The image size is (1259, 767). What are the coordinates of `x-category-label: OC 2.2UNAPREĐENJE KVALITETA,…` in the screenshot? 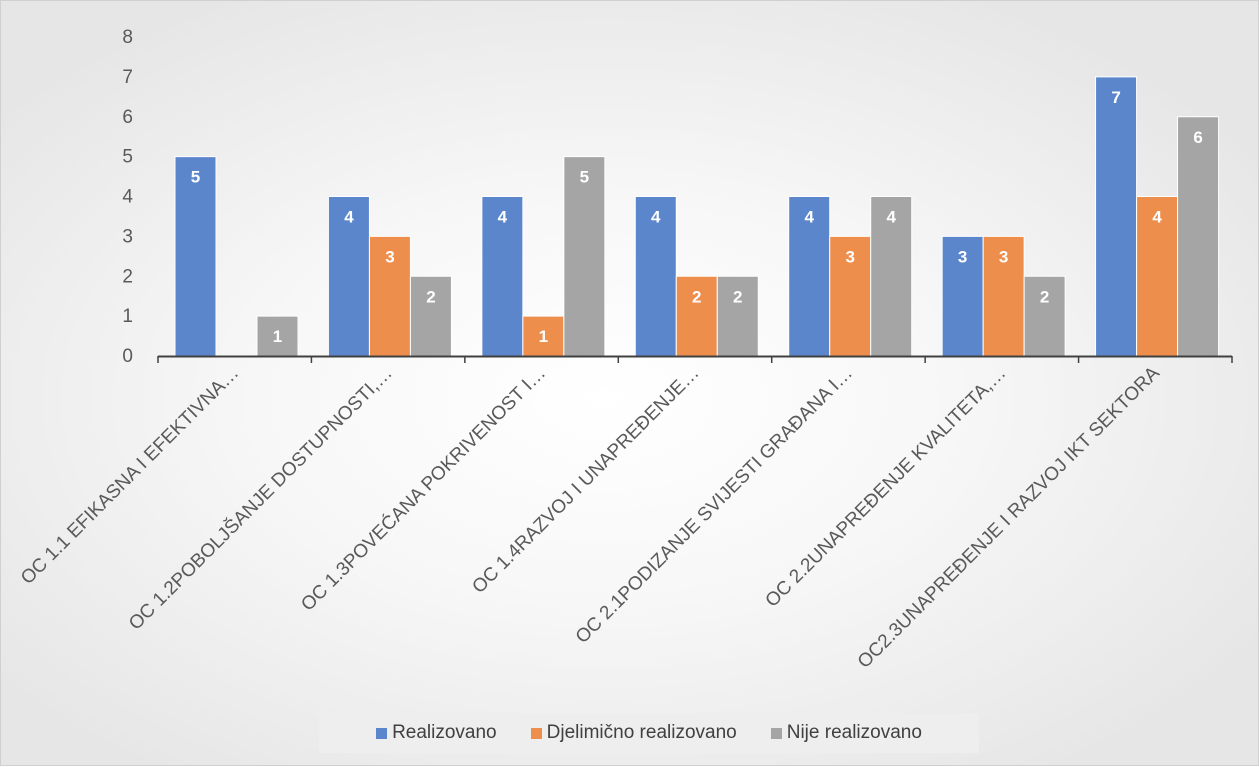 It's located at (886, 487).